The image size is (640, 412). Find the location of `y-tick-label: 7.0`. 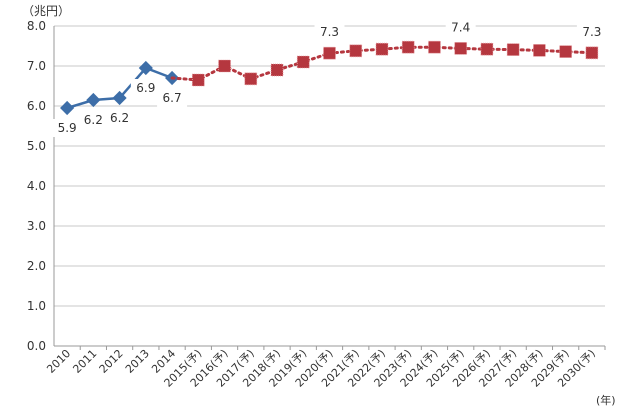

y-tick-label: 7.0 is located at coordinates (36, 66).